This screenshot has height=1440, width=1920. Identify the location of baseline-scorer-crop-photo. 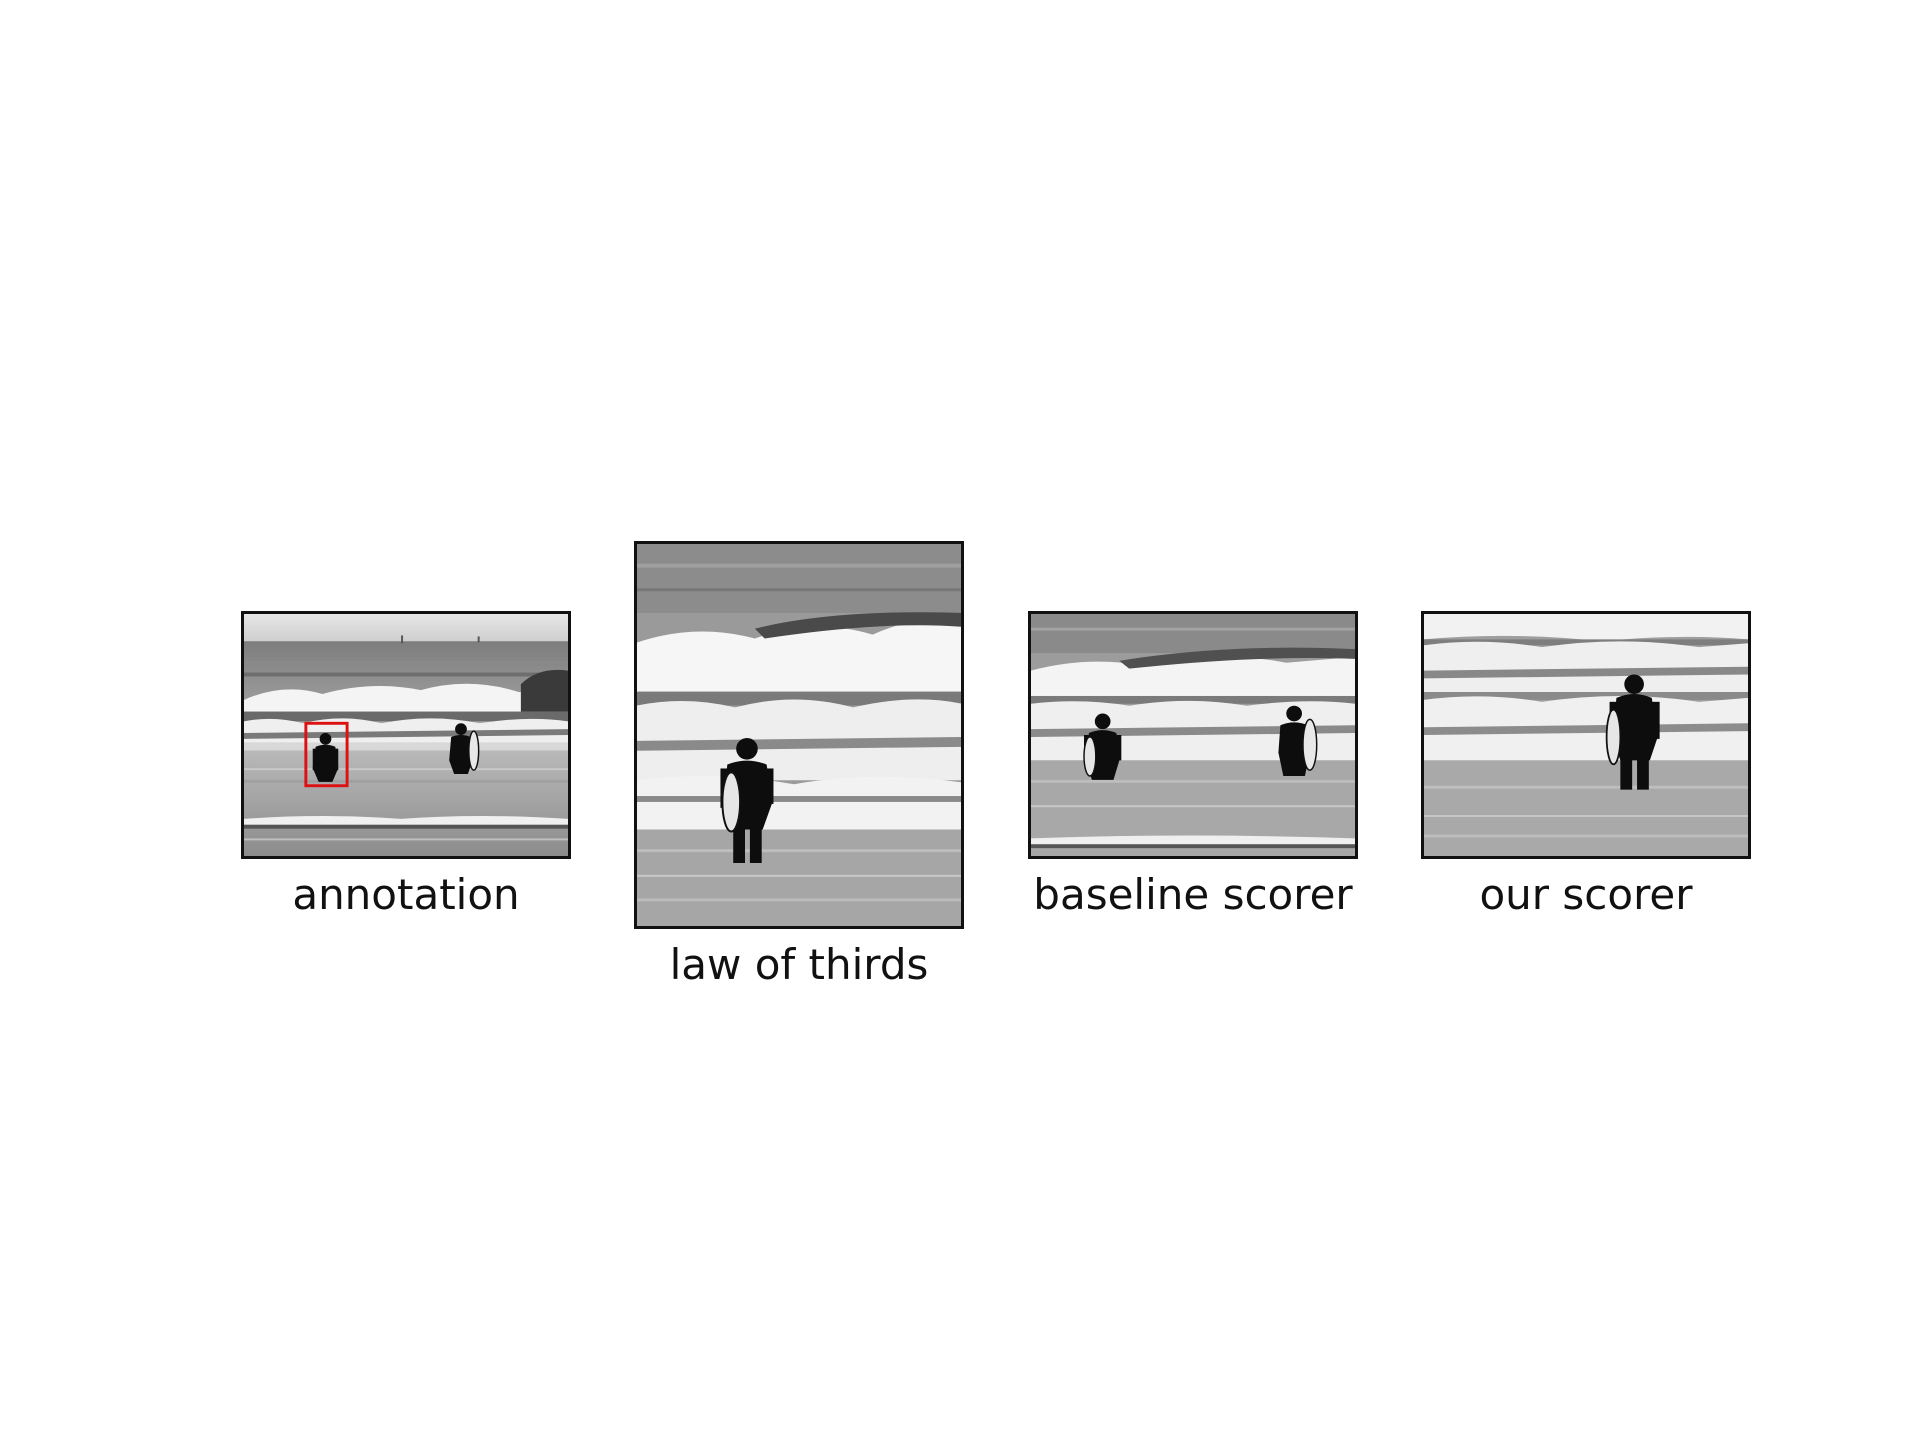
(1193, 735).